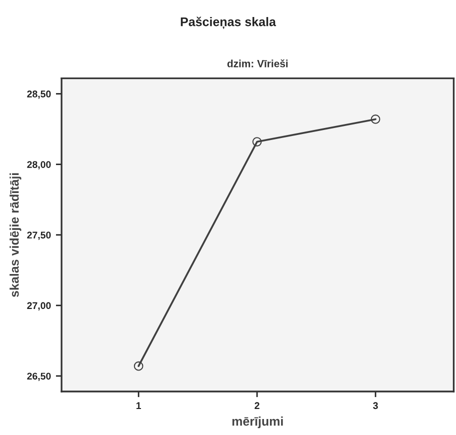  Describe the element at coordinates (375, 406) in the screenshot. I see `x-tick-label: 3` at that location.